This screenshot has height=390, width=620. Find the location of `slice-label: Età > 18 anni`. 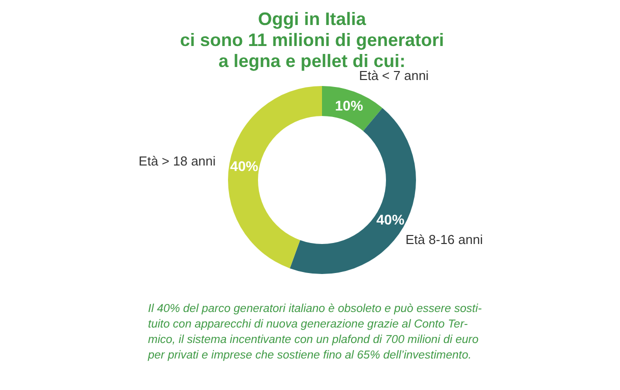

slice-label: Età > 18 anni is located at coordinates (177, 160).